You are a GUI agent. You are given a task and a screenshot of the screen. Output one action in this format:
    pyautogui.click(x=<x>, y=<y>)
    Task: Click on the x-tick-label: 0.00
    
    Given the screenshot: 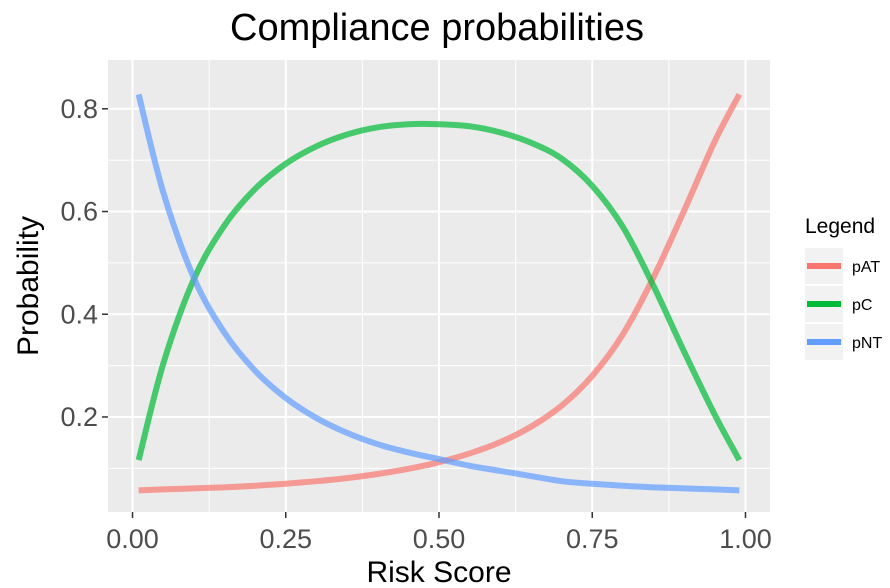 What is the action you would take?
    pyautogui.click(x=132, y=539)
    